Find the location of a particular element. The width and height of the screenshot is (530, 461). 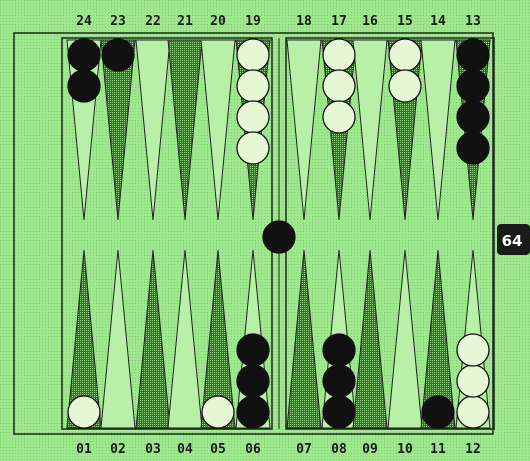

point-label-21: 21 is located at coordinates (185, 21).